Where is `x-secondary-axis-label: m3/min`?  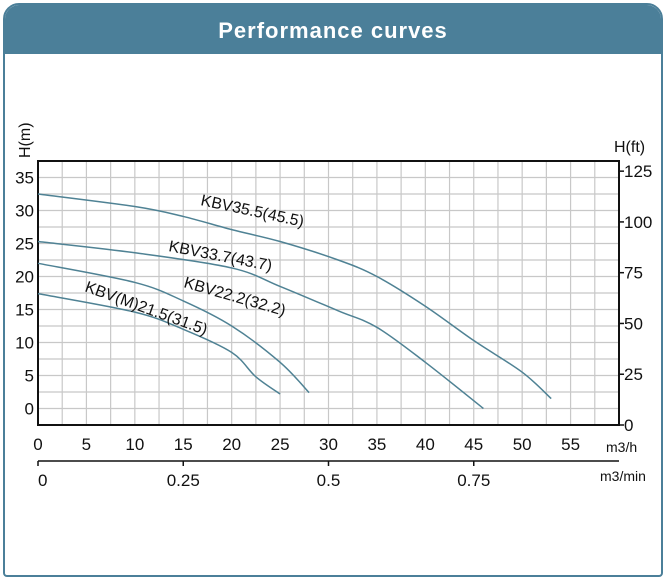
x-secondary-axis-label: m3/min is located at coordinates (623, 476).